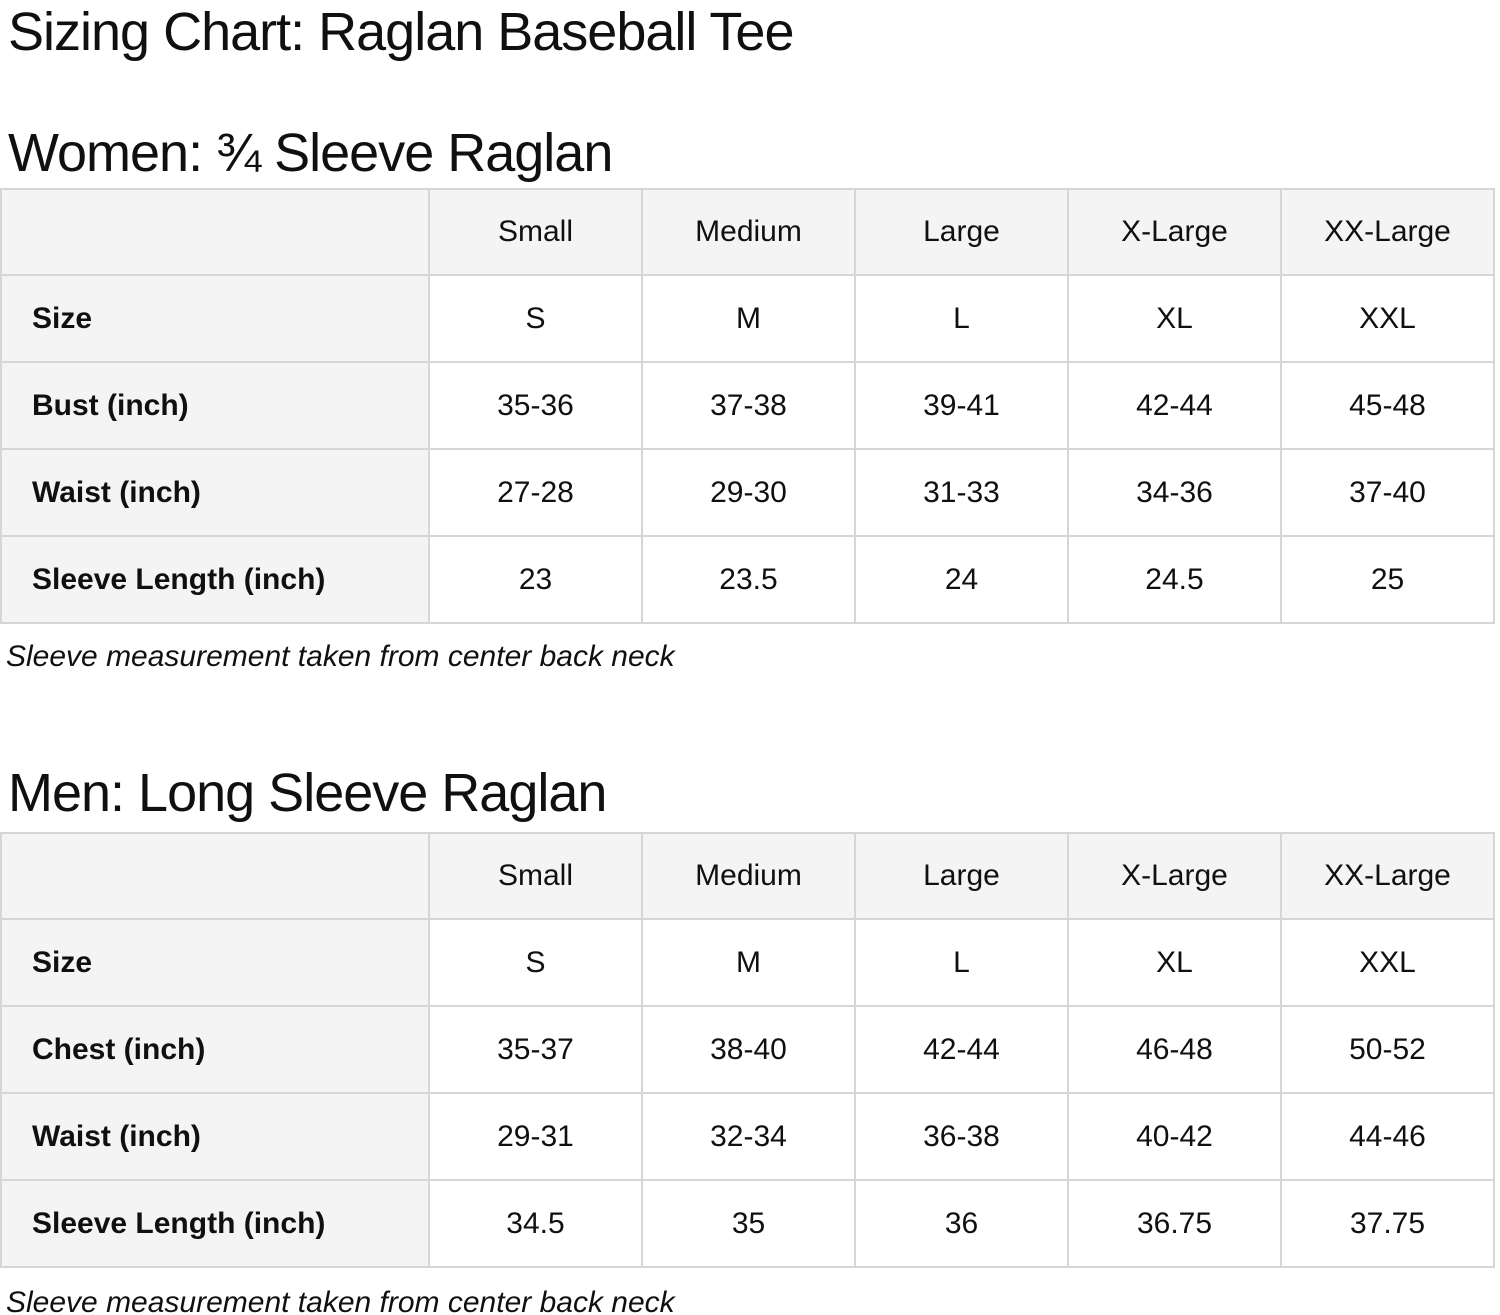 The height and width of the screenshot is (1315, 1500). I want to click on table-cell: 29-31, so click(535, 1136).